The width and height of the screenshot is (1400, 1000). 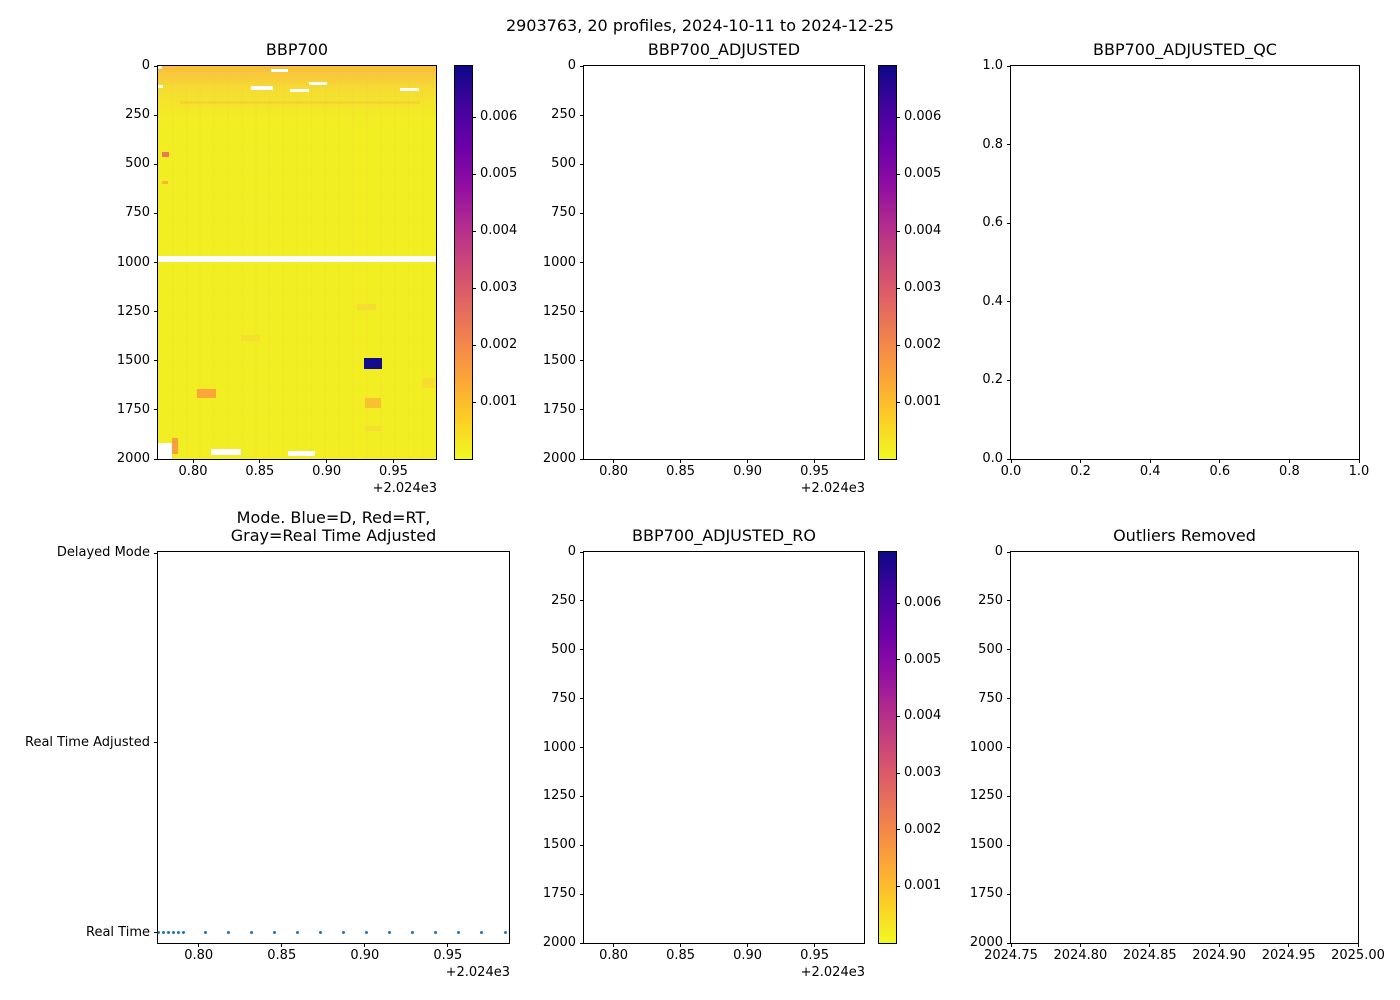 I want to click on x-axis-offset-label: +2.024e3, so click(x=832, y=972).